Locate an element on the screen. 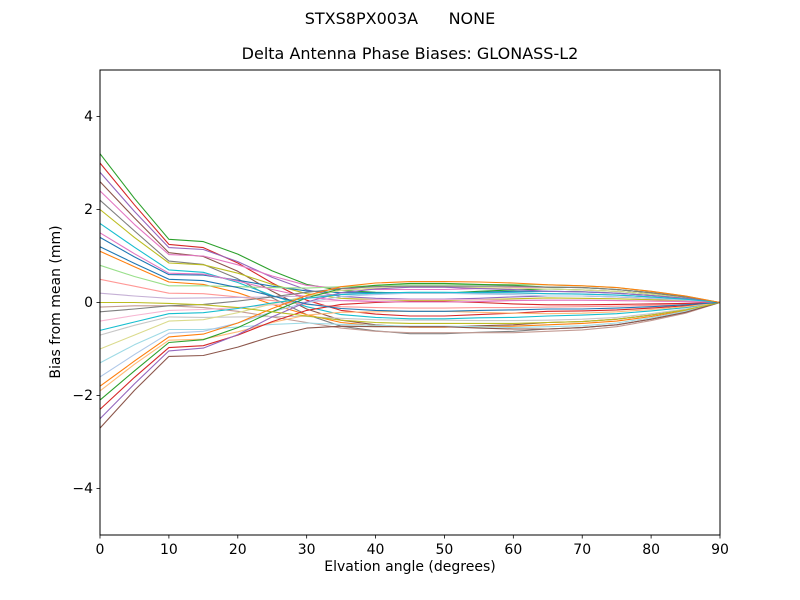 The image size is (800, 600). y-tick-label: 2 is located at coordinates (88, 209).